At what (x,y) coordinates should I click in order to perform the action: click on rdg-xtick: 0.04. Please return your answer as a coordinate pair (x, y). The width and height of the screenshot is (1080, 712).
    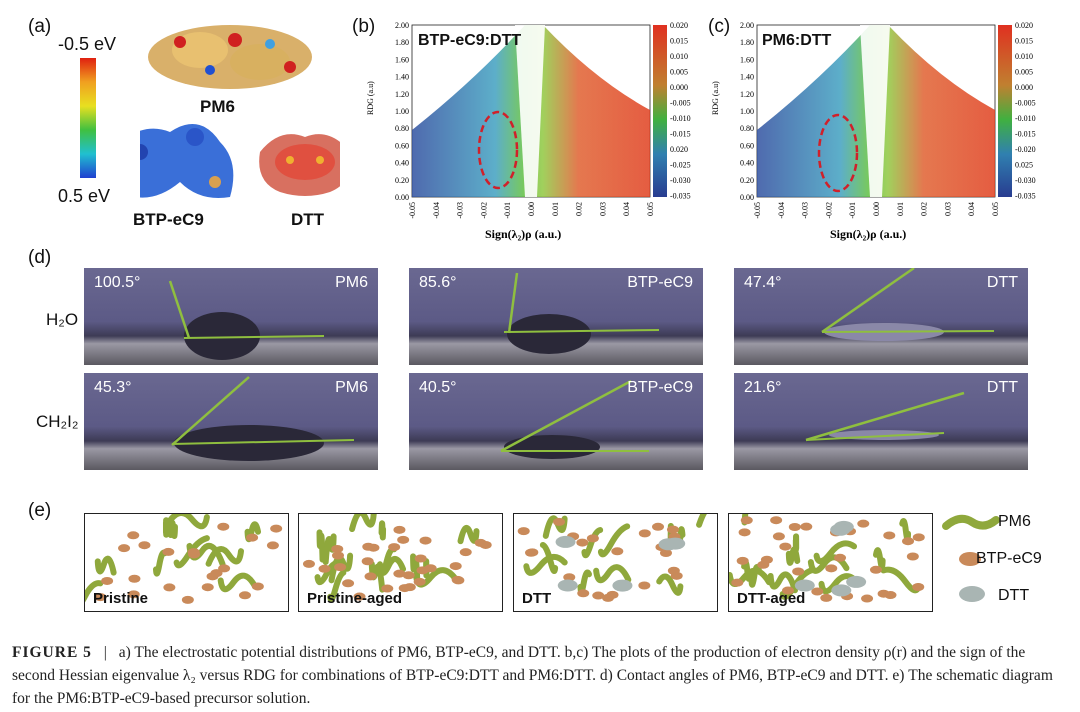
    Looking at the image, I should click on (626, 209).